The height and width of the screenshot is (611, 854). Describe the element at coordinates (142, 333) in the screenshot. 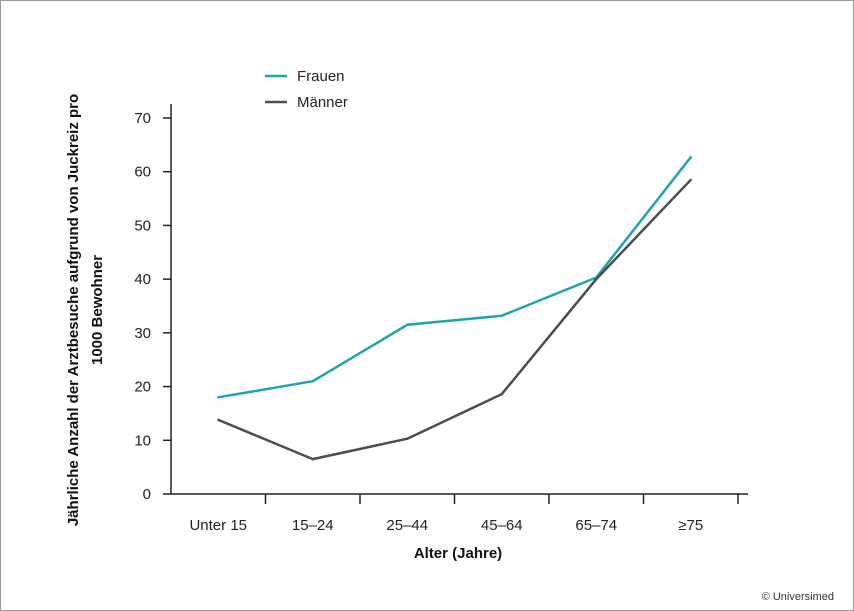

I see `y-tick-label: 30` at that location.